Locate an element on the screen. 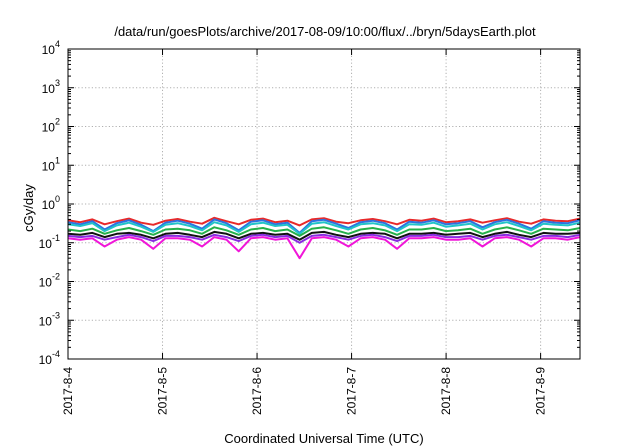 This screenshot has height=448, width=640. x-tick-label: 2017-8-7 is located at coordinates (352, 391).